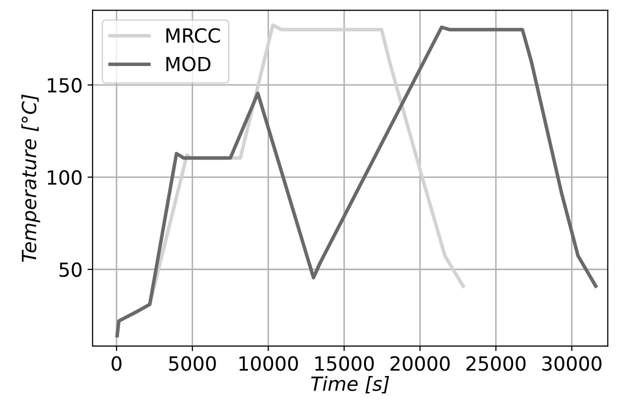 This screenshot has height=412, width=617. I want to click on y-axis-title: Temperature [°C], so click(30, 178).